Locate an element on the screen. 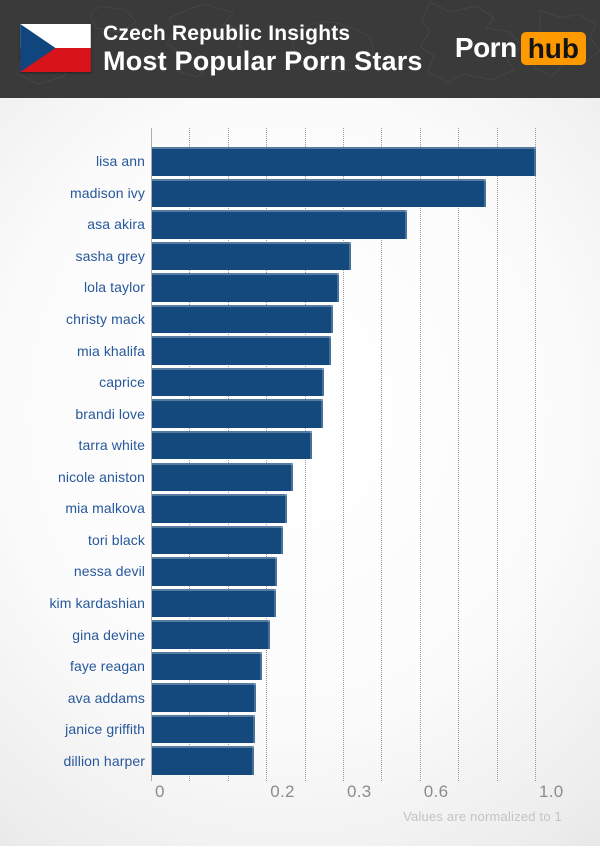 This screenshot has height=846, width=600. y-axis-line is located at coordinates (151, 454).